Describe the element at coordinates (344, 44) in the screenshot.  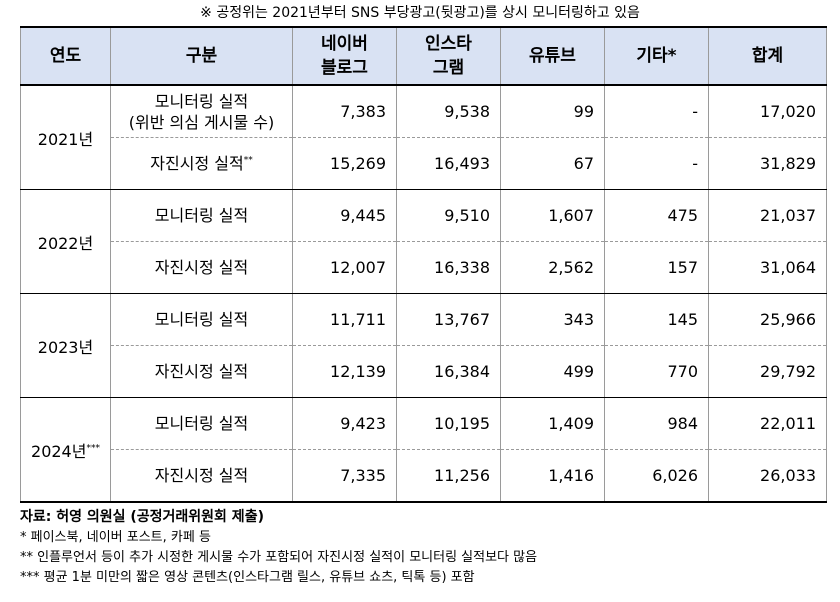
I see `header-naver-line1: 네이버` at that location.